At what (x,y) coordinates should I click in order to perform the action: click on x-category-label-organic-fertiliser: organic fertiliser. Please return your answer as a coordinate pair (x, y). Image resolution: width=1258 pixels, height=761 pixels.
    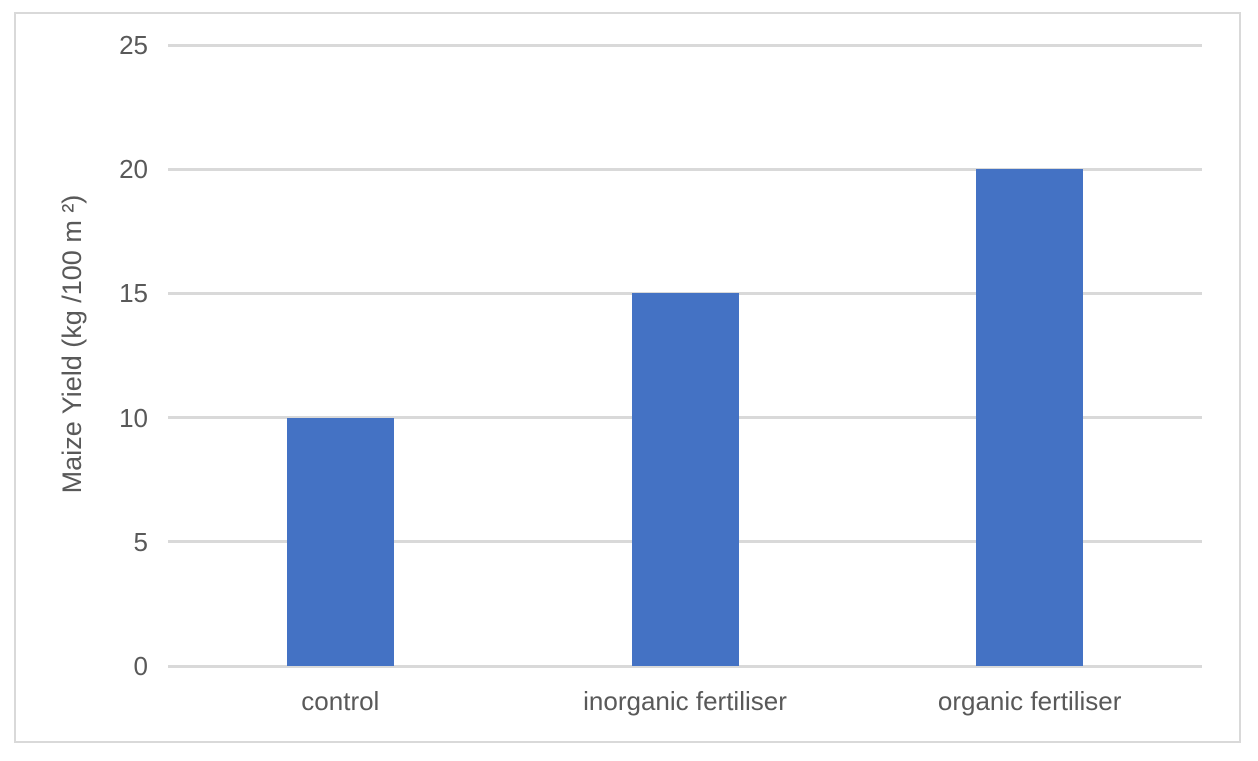
    Looking at the image, I should click on (1029, 701).